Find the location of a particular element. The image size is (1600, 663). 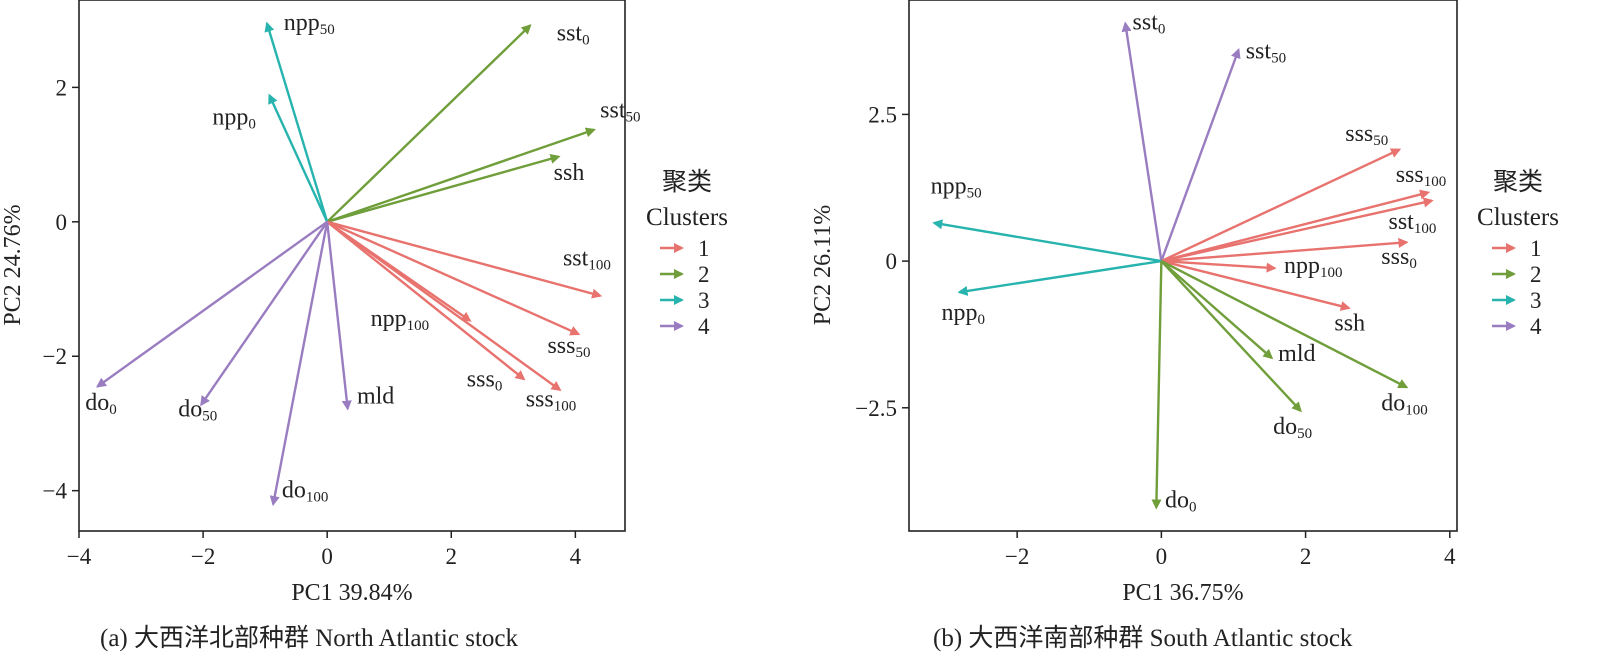

x-tick-label: −4 is located at coordinates (79, 556).